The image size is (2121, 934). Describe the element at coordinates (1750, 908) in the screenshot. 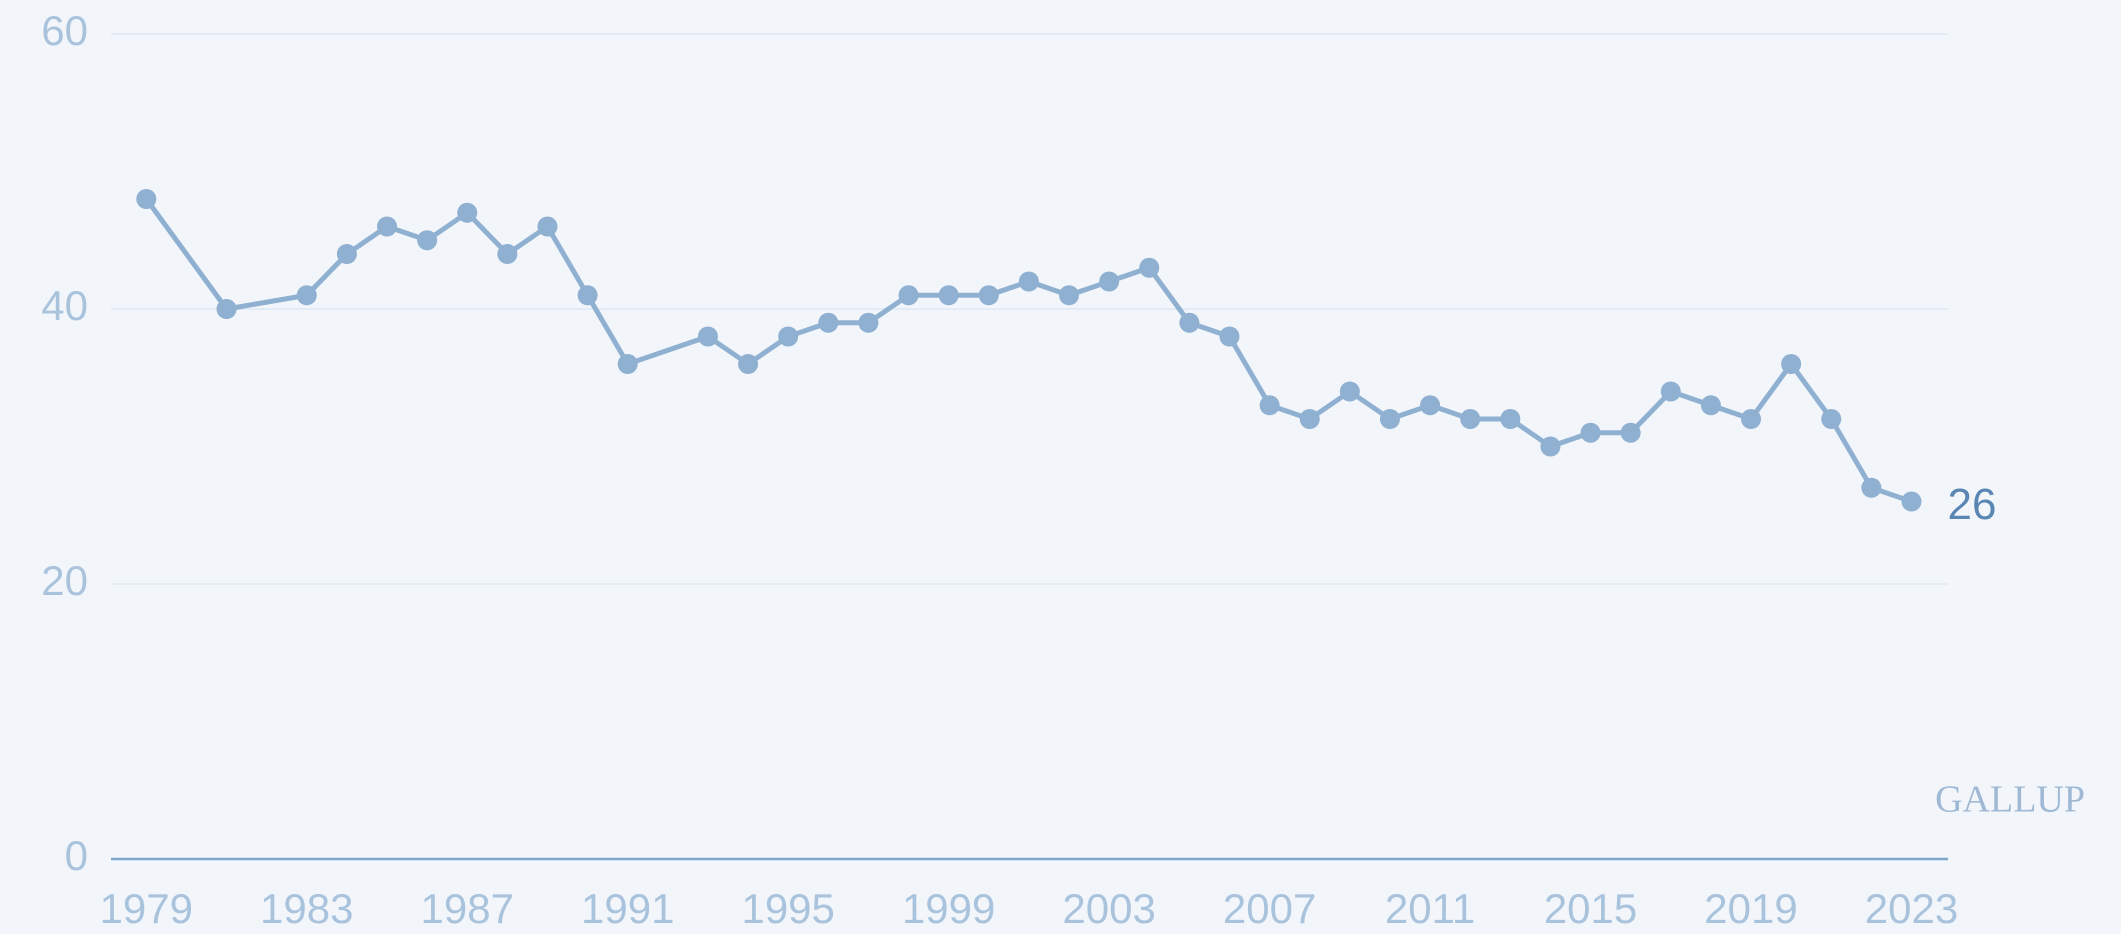

I see `x-tick-label: 2019` at that location.